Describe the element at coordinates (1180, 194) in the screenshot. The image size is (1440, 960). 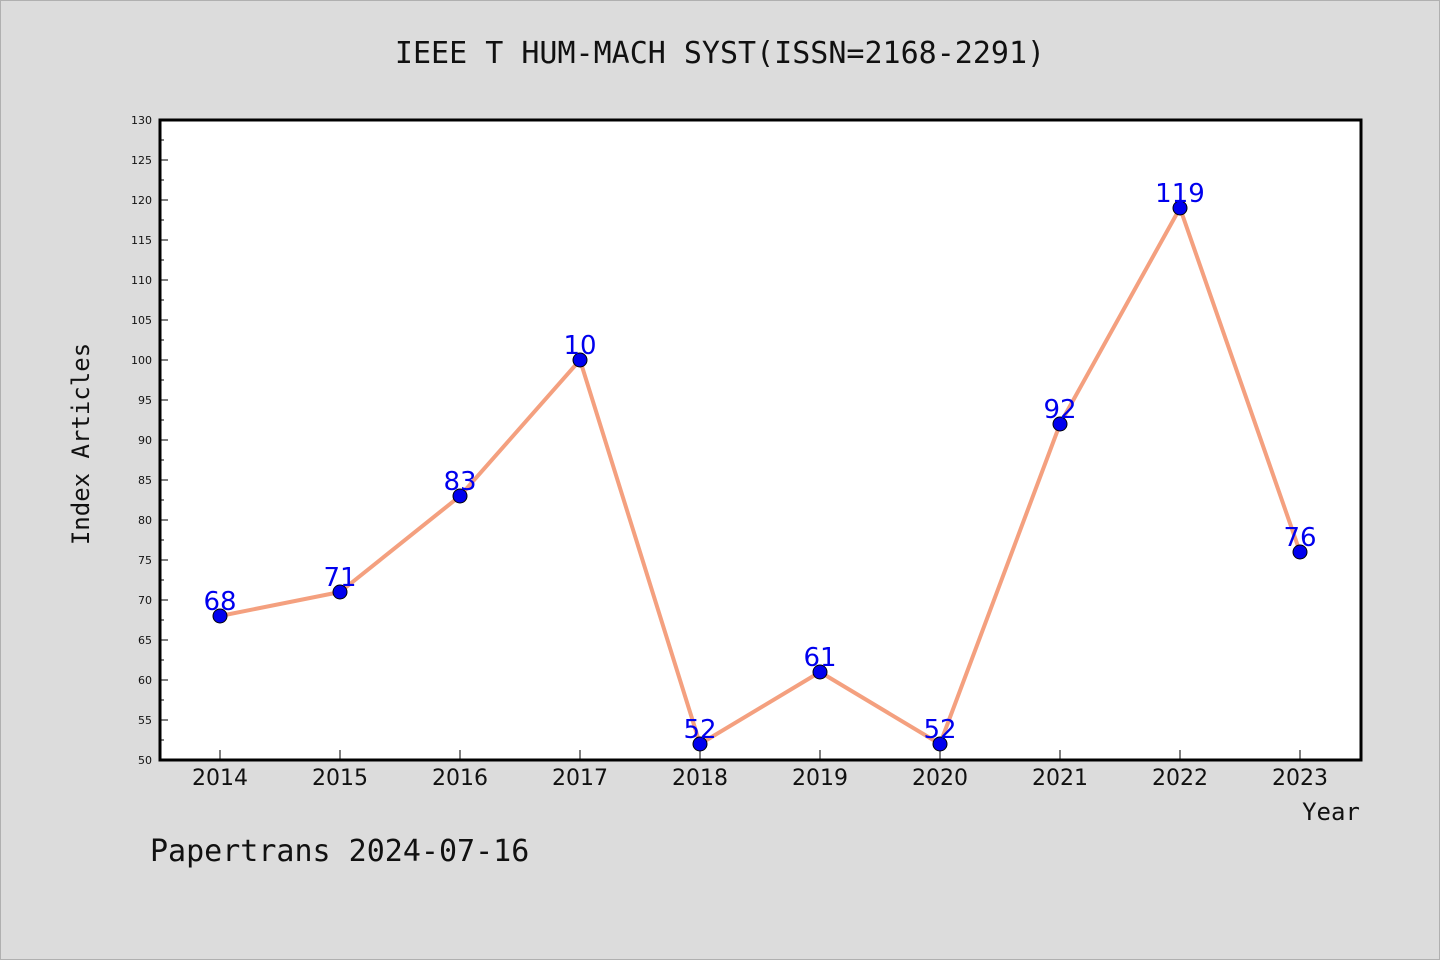
I see `data-label: 119` at that location.